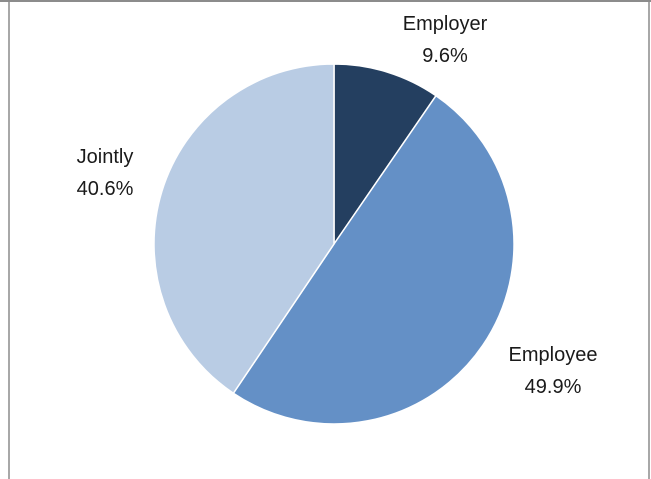 This screenshot has width=651, height=479. I want to click on slice-label-employee: Employee 49.9%, so click(553, 371).